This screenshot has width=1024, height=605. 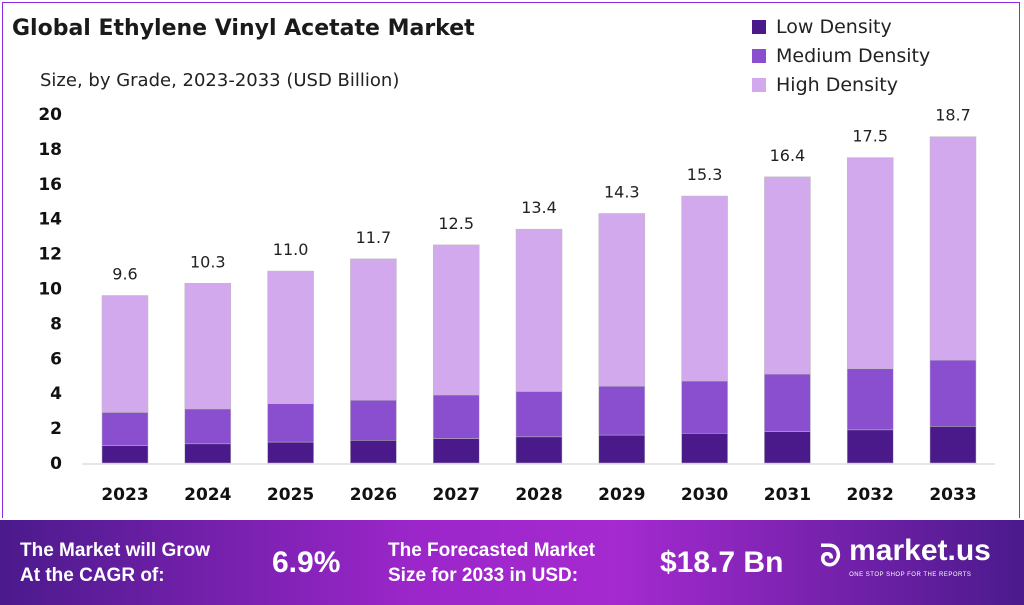 I want to click on forecast-value: $18.7 Bn, so click(x=722, y=562).